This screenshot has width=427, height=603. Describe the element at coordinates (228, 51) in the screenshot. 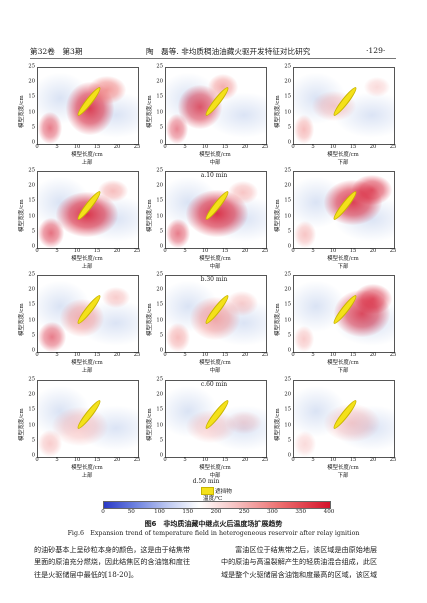

I see `header-title: 陶 磊等. 非均质稠油油藏火驱开发特征对比研究` at that location.